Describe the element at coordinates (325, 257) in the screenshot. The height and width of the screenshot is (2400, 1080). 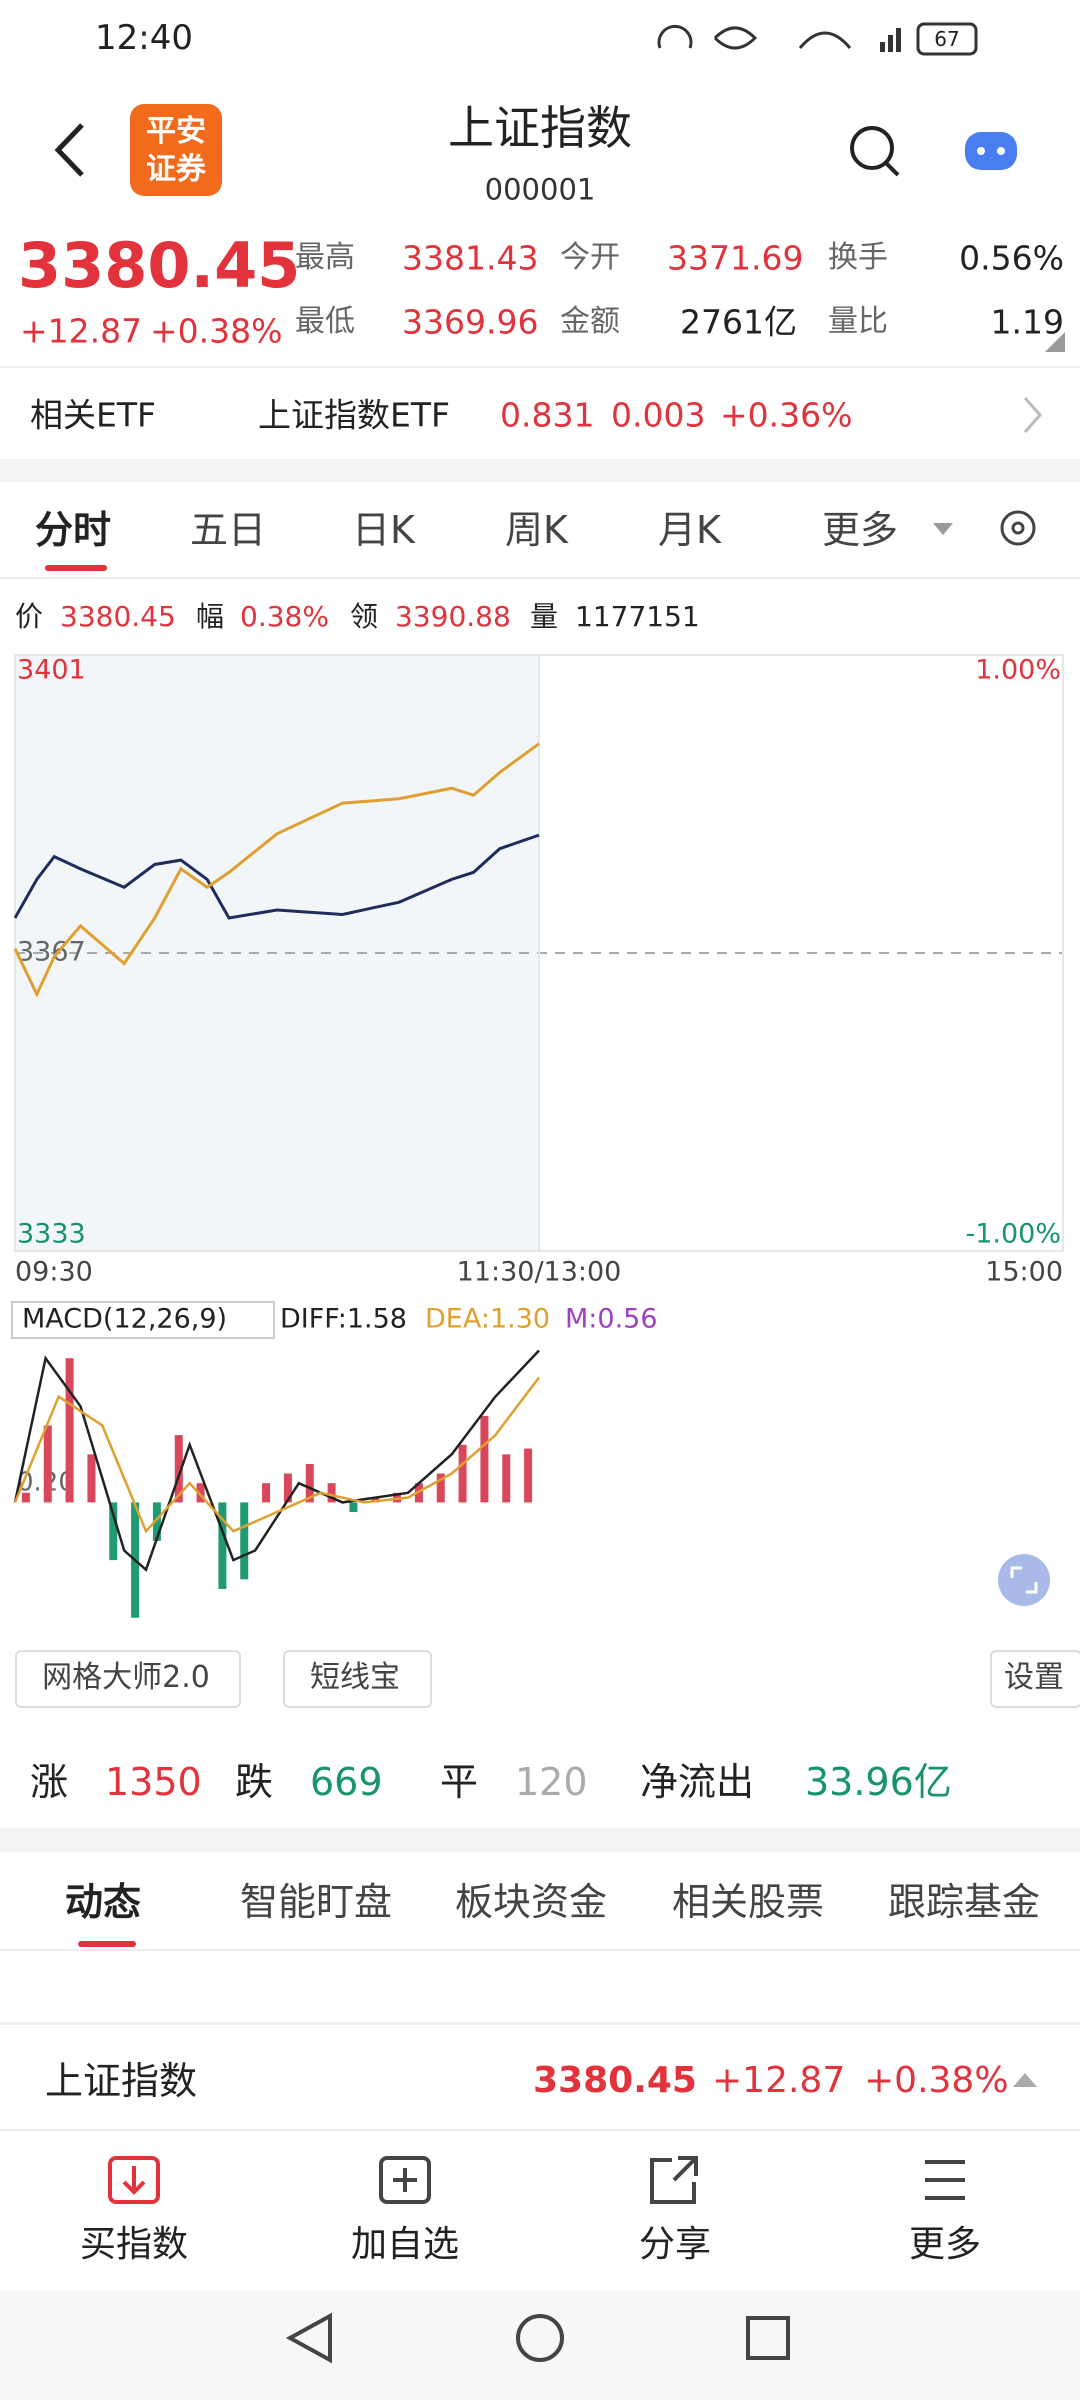
I see `stat-label: 最高` at that location.